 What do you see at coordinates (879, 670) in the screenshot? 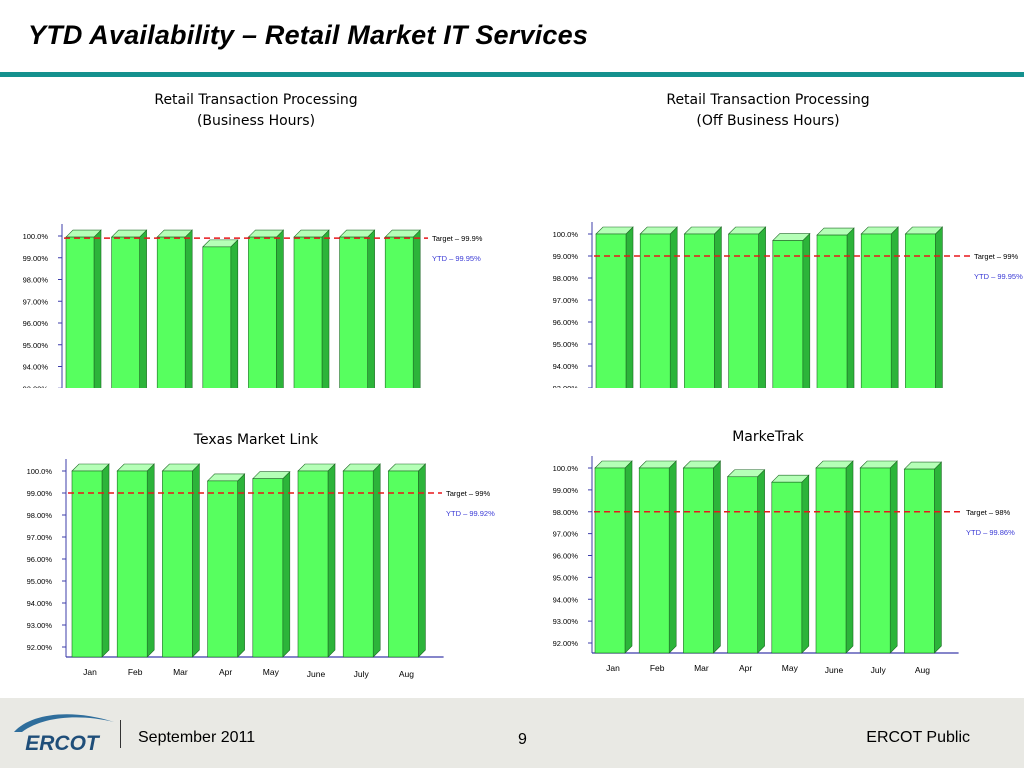
I see `x-tick-label: July` at bounding box center [879, 670].